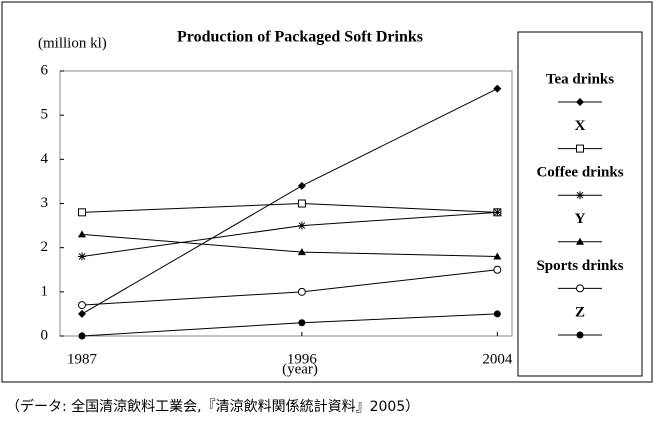 The width and height of the screenshot is (655, 431). What do you see at coordinates (580, 126) in the screenshot?
I see `legend-label: X` at bounding box center [580, 126].